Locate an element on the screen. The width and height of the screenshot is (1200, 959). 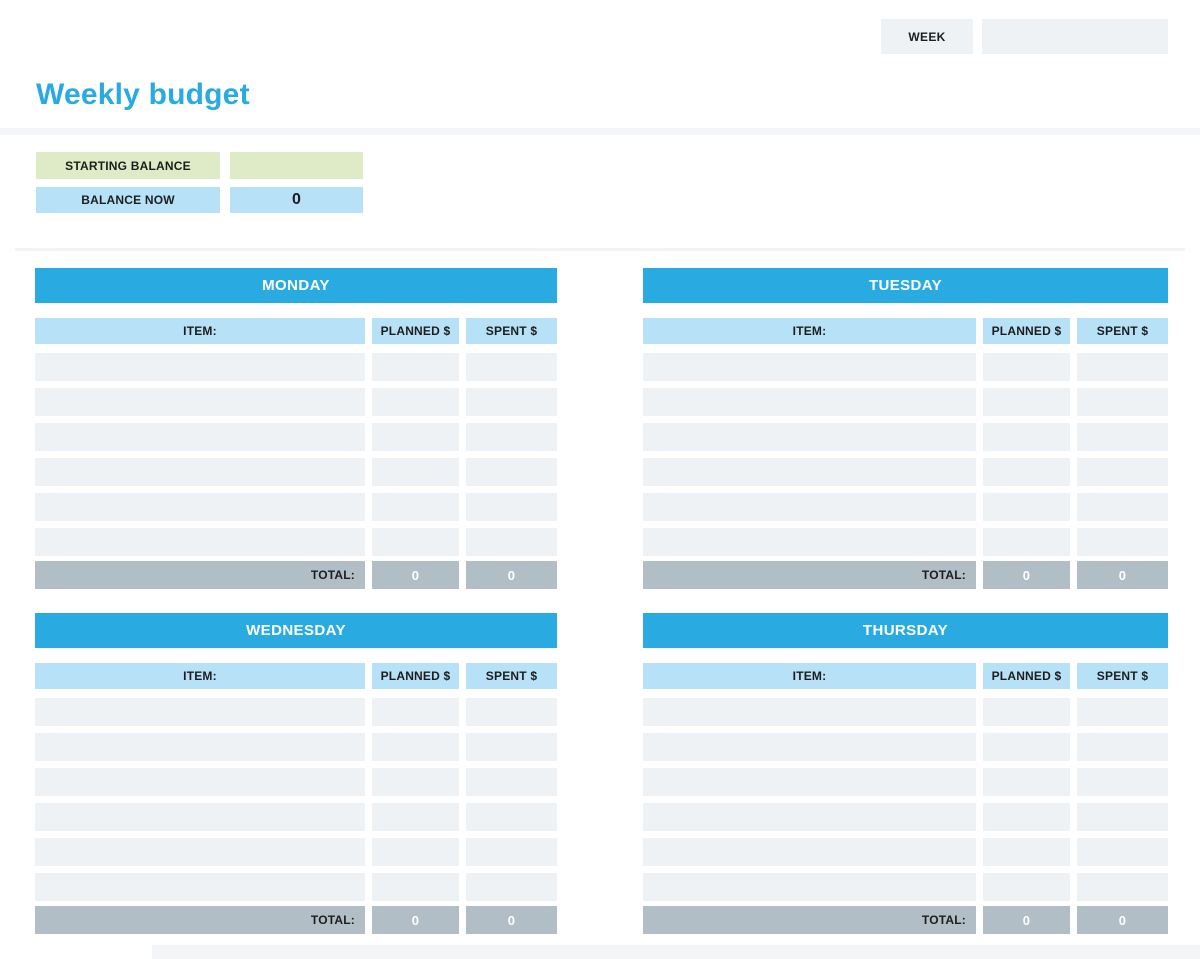
day-header: TUESDAY is located at coordinates (905, 285).